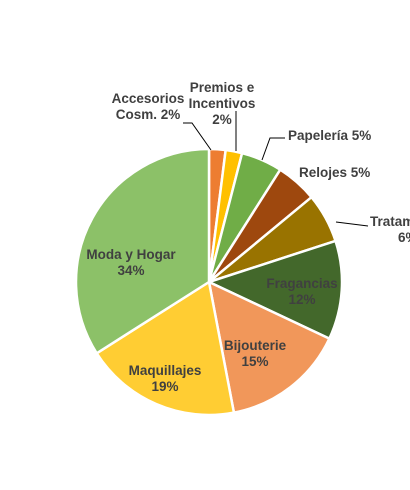 This screenshot has width=410, height=490. What do you see at coordinates (148, 114) in the screenshot?
I see `label-line: Cosm. 2%` at bounding box center [148, 114].